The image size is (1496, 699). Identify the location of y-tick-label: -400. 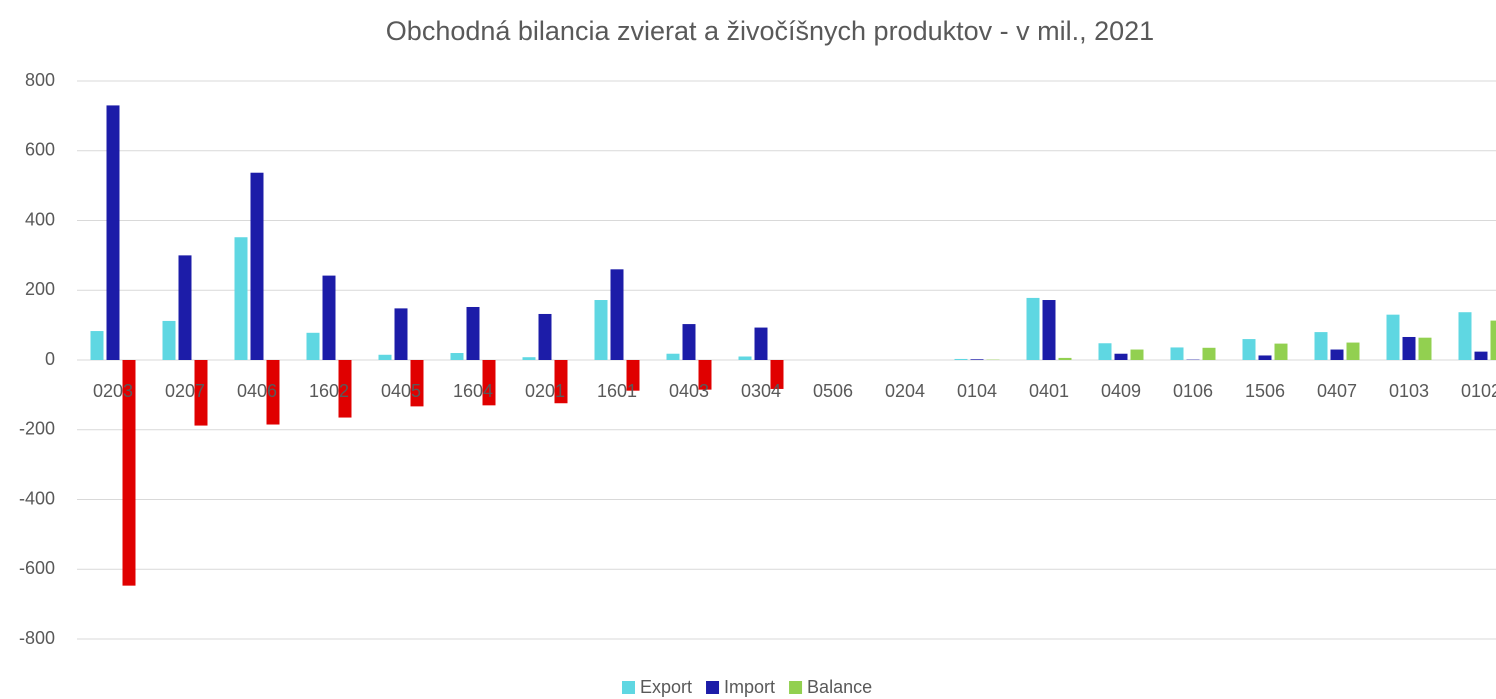
(37, 498).